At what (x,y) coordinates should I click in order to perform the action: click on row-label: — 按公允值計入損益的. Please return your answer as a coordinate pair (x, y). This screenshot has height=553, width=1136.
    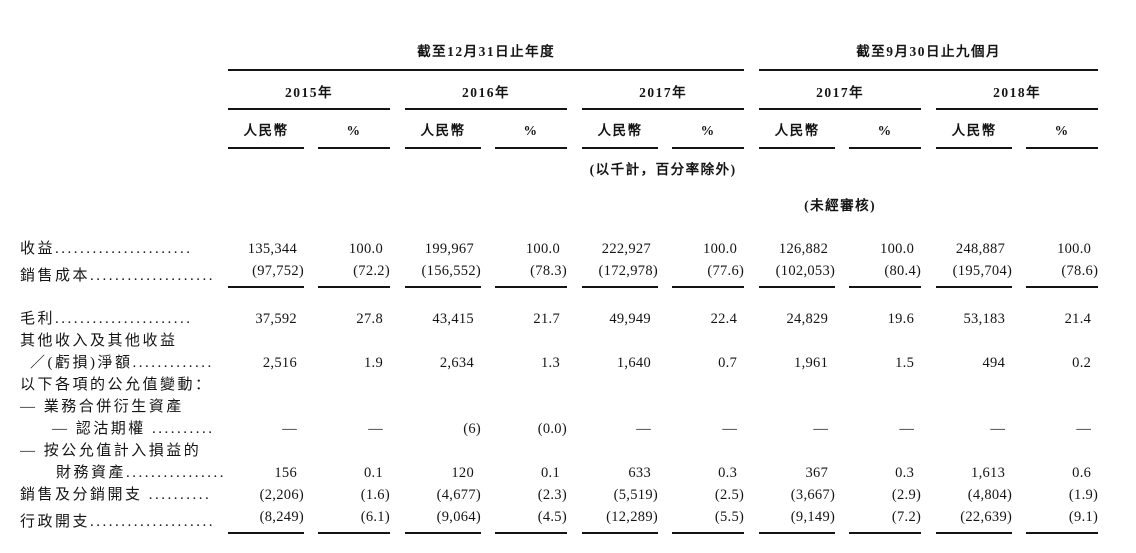
    Looking at the image, I should click on (111, 451).